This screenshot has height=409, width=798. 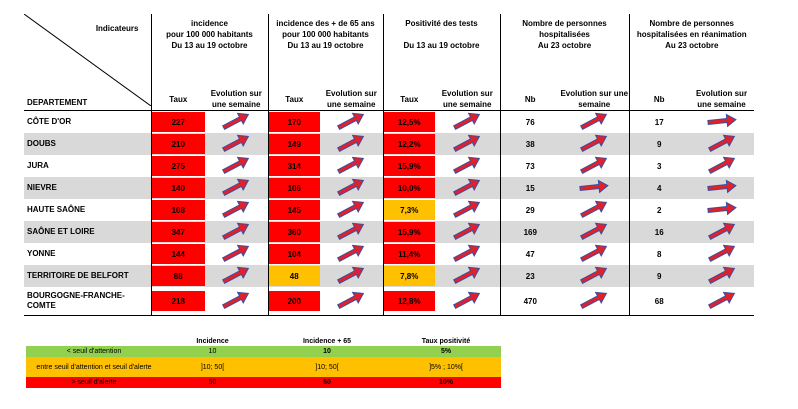 What do you see at coordinates (409, 188) in the screenshot?
I see `cell-value: 10,0%` at bounding box center [409, 188].